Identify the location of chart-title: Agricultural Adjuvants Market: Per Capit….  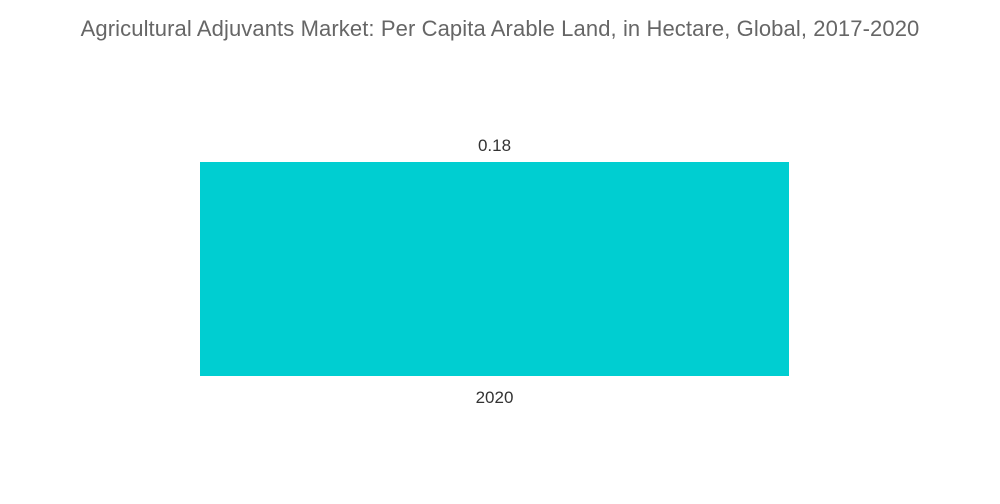
(500, 28).